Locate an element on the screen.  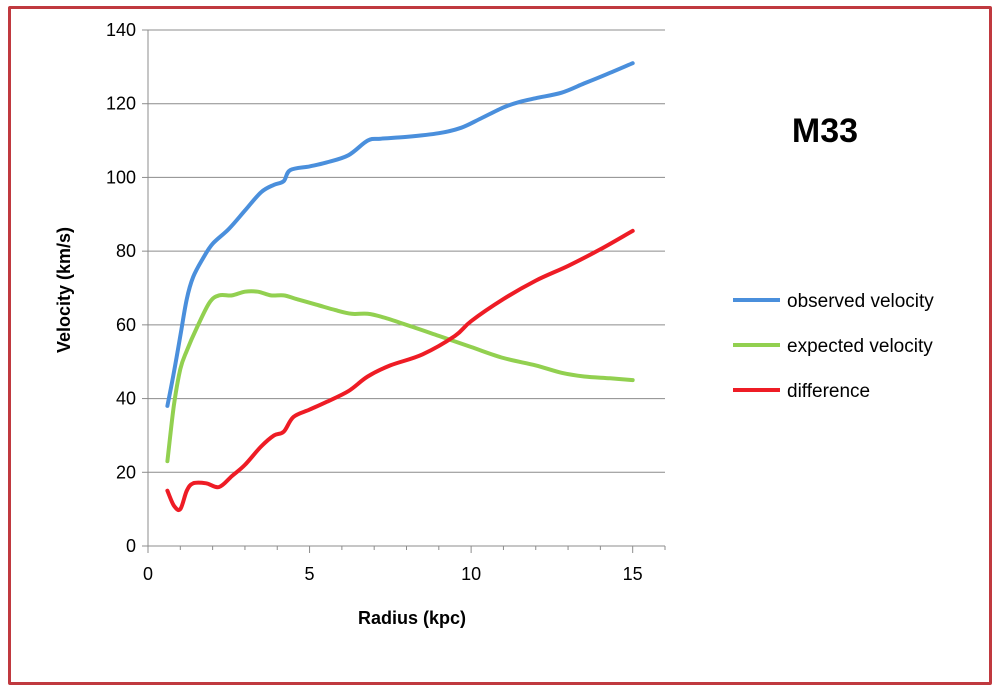
y-tick-label: 0 is located at coordinates (131, 546).